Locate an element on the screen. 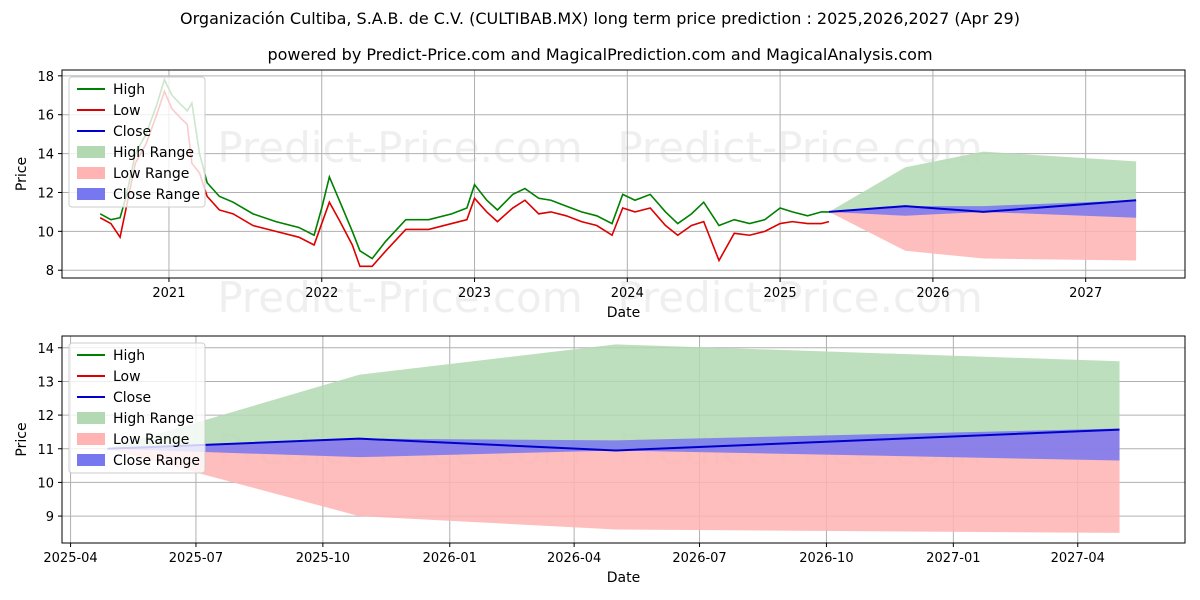 Image resolution: width=1200 pixels, height=600 pixels. x-tick-label: 2025 is located at coordinates (780, 293).